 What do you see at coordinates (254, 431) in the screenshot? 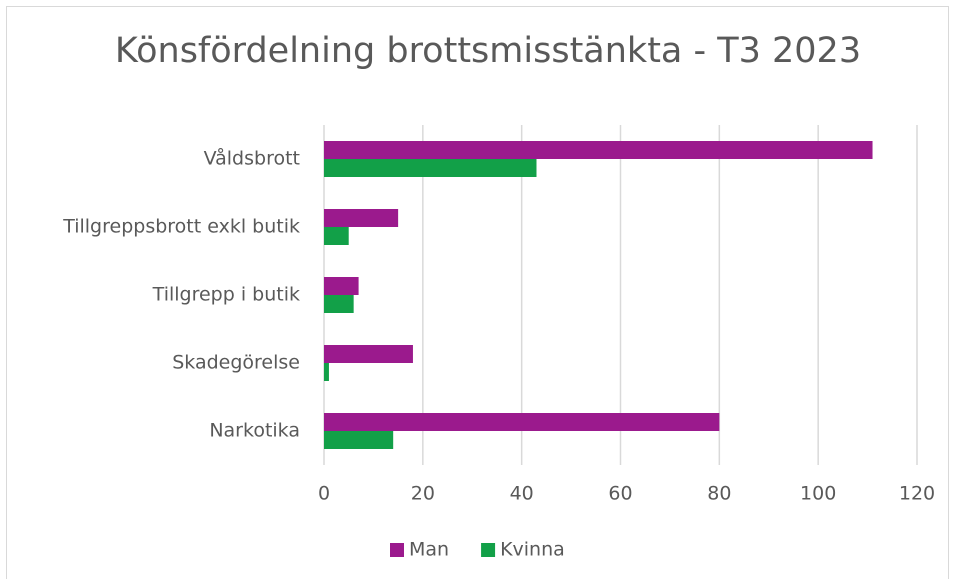
I see `y-tick-label: Narkotika` at bounding box center [254, 431].